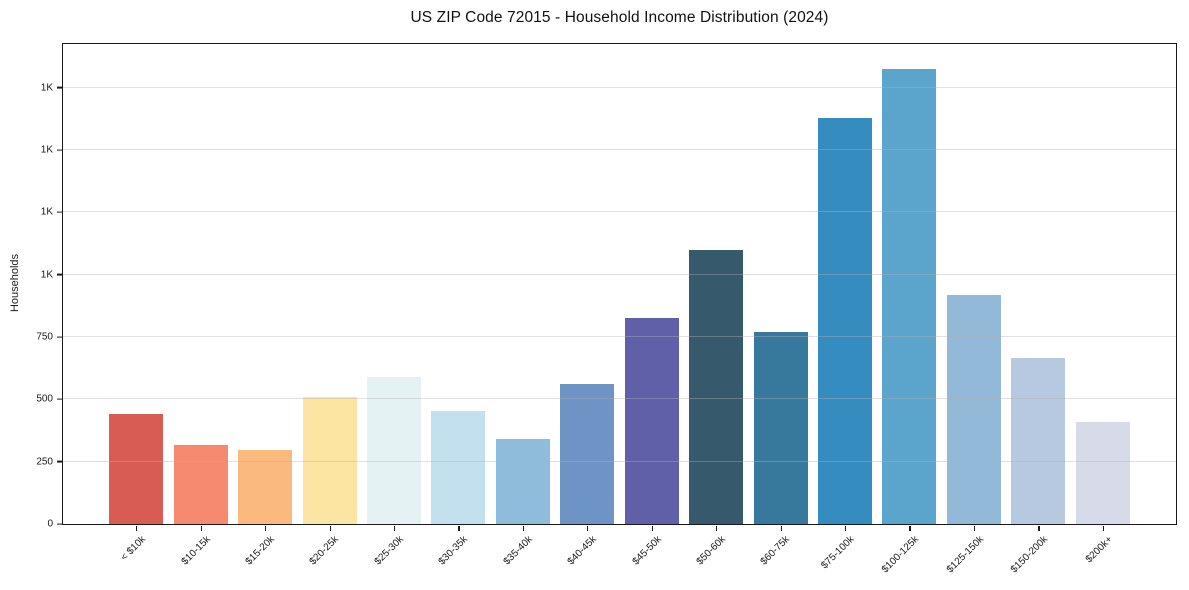 Image resolution: width=1189 pixels, height=590 pixels. I want to click on bar-slot: $35-40k, so click(523, 305).